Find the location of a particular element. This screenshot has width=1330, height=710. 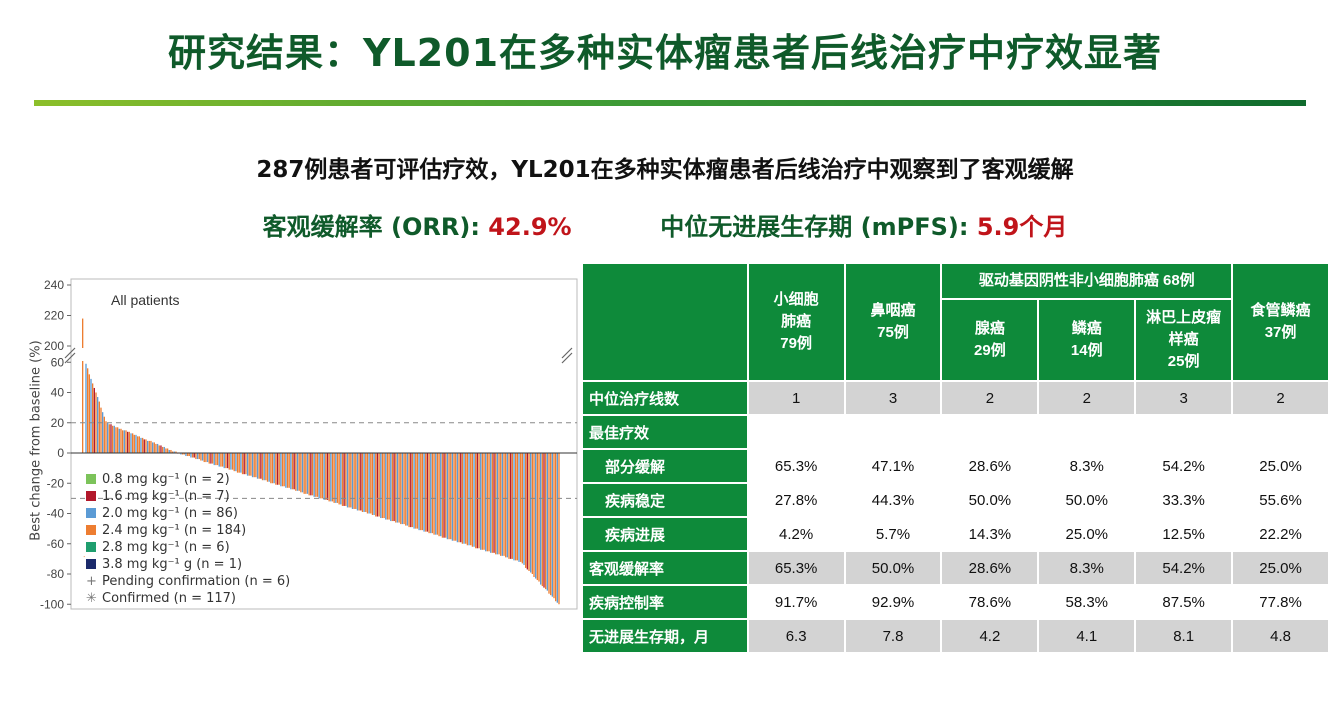

table-cell: 65.3% is located at coordinates (796, 466).